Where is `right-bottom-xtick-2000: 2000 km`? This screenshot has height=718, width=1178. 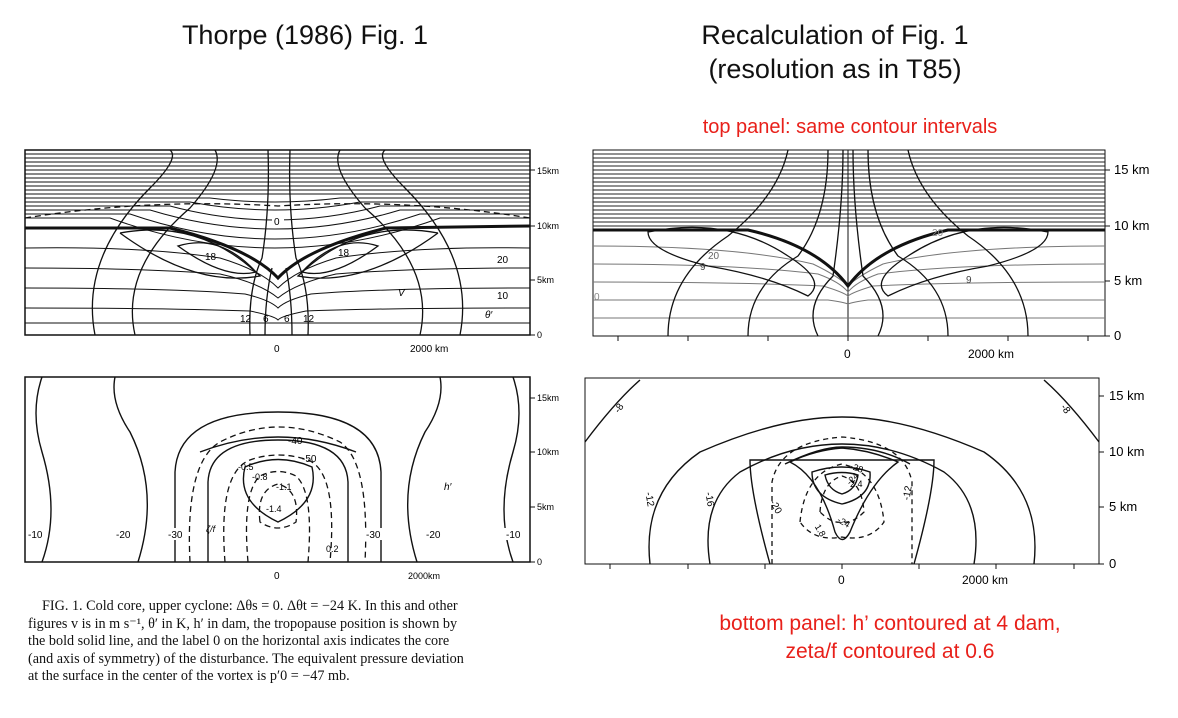 right-bottom-xtick-2000: 2000 km is located at coordinates (985, 580).